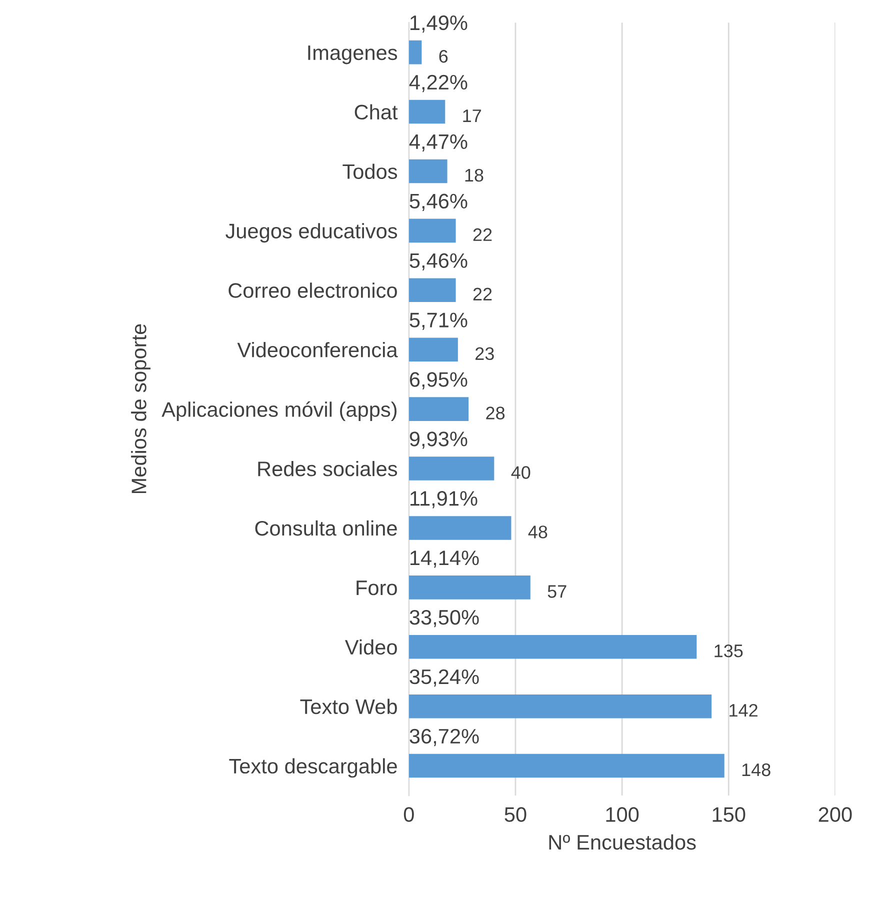 The image size is (870, 904). What do you see at coordinates (729, 814) in the screenshot?
I see `x-tick-label: 150` at bounding box center [729, 814].